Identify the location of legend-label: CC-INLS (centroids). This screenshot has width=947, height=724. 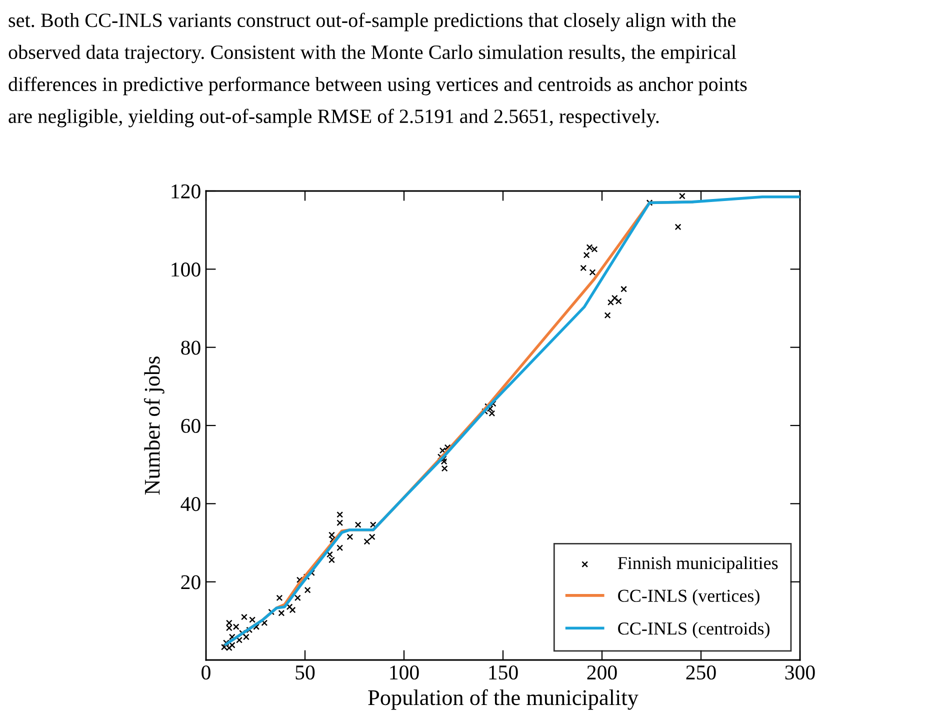
(694, 630).